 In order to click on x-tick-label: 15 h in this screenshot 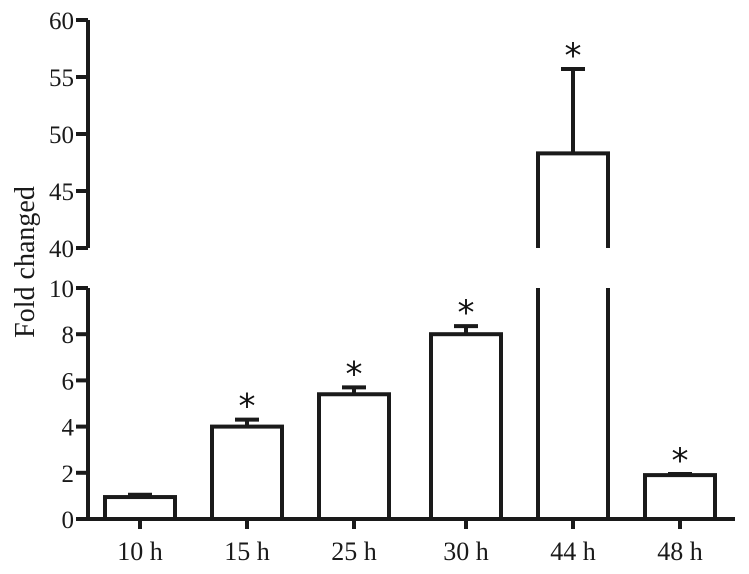, I will do `click(247, 551)`.